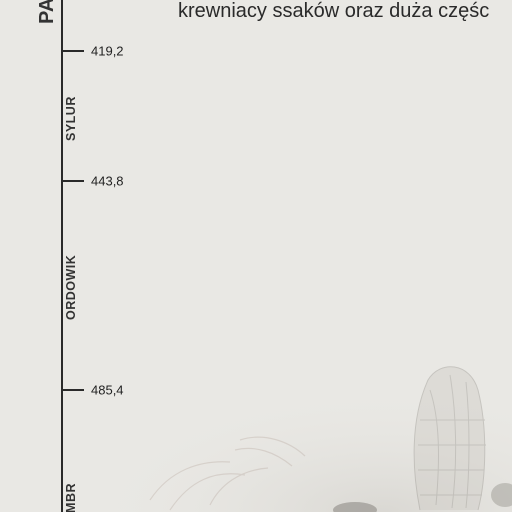 The width and height of the screenshot is (512, 512). What do you see at coordinates (47, 12) in the screenshot?
I see `era-label: PA` at bounding box center [47, 12].